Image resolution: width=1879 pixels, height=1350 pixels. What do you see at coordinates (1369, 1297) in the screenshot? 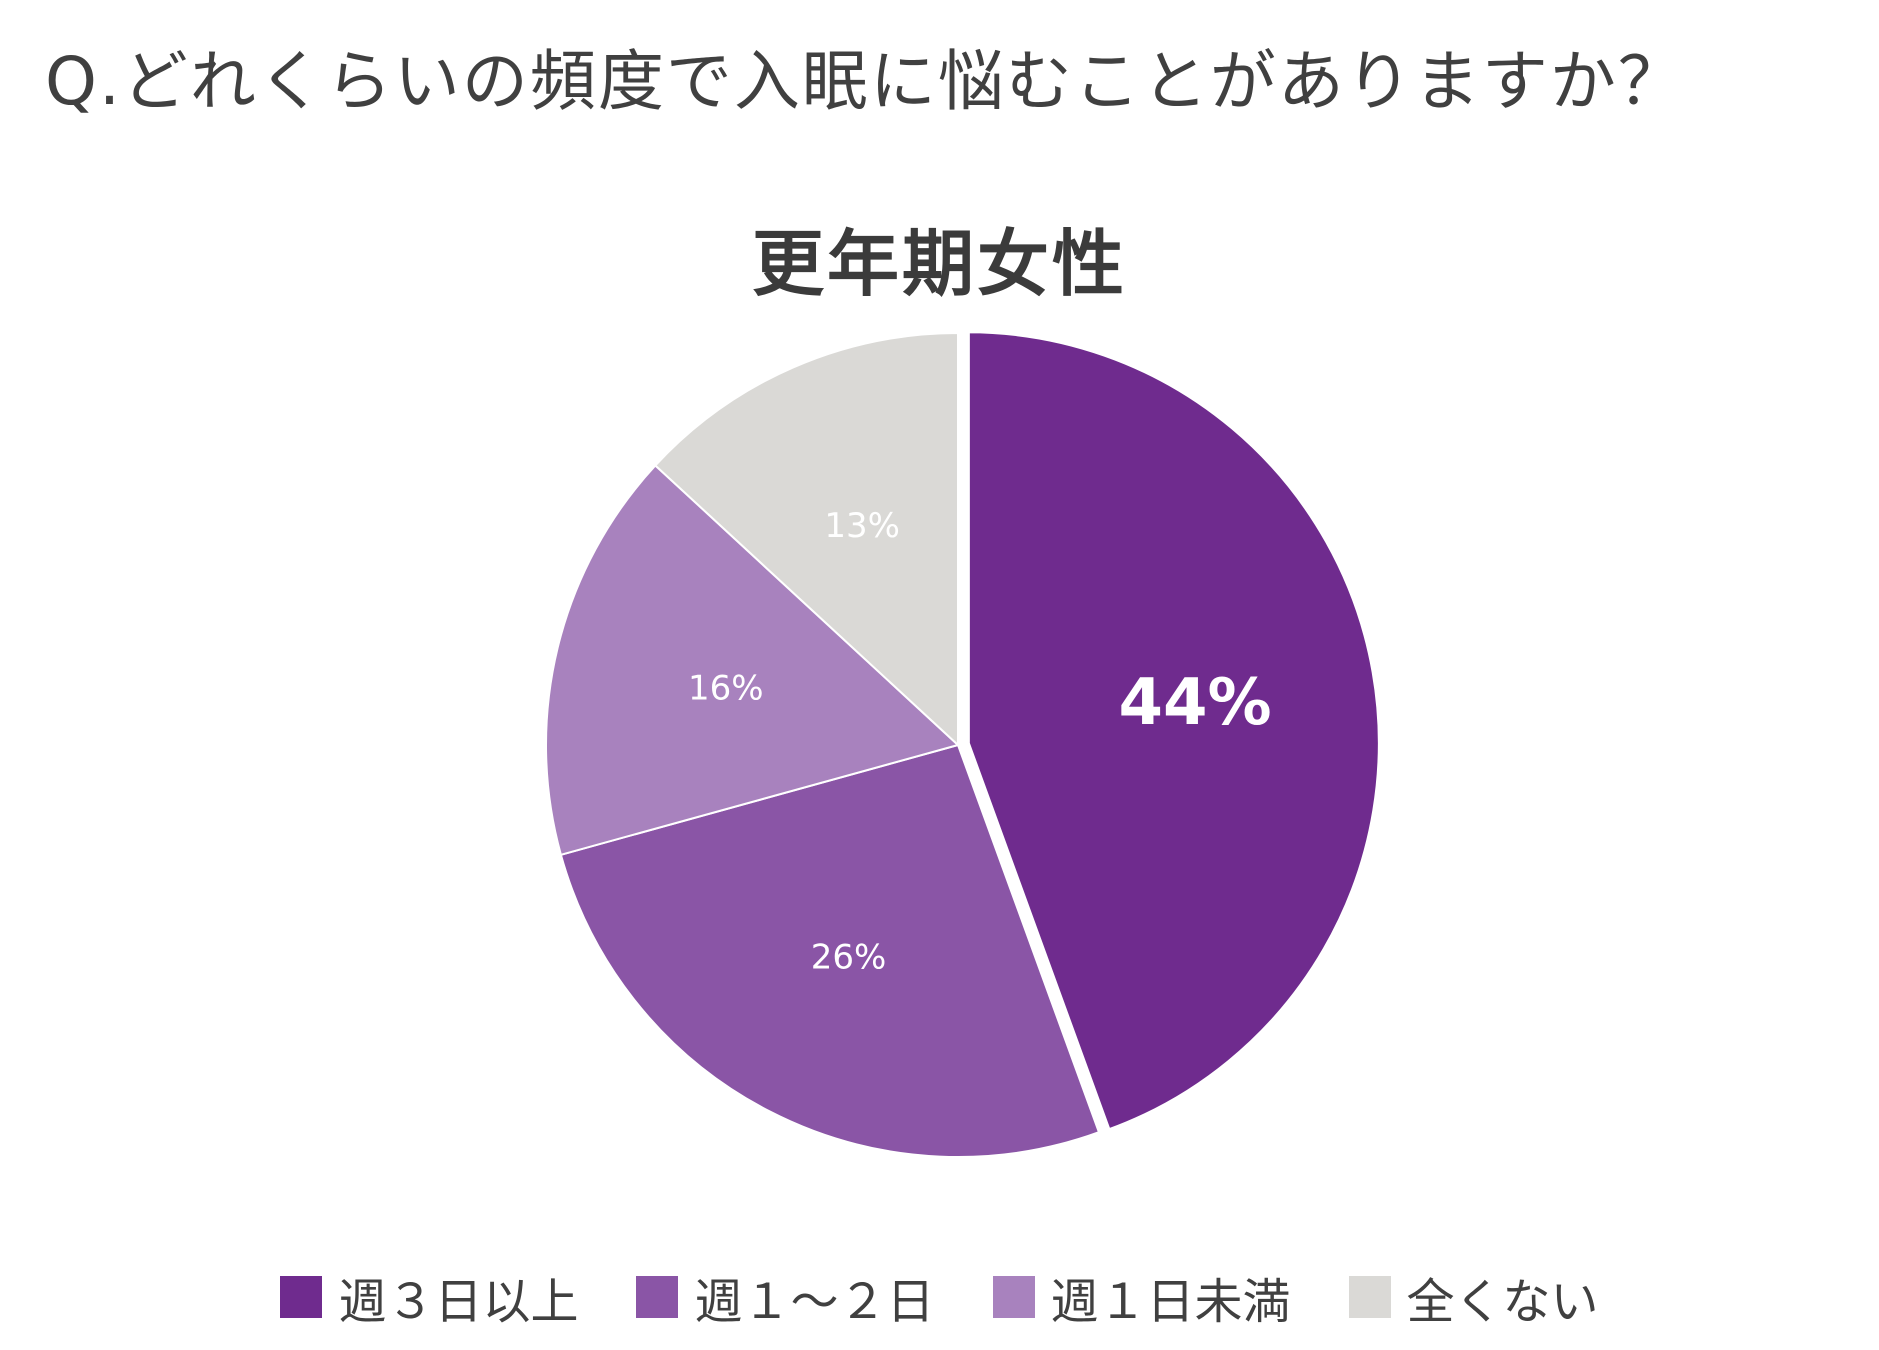
I see `legend-swatch-never` at bounding box center [1369, 1297].